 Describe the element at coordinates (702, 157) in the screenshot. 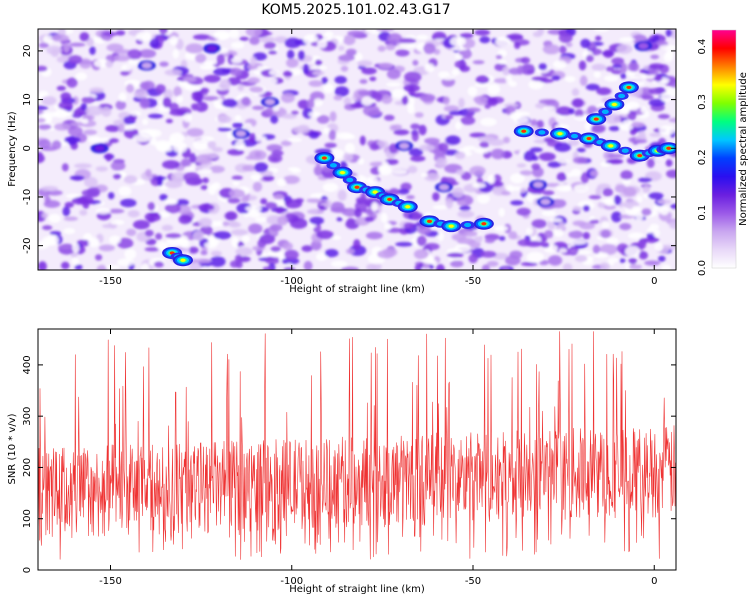

I see `colorbar-tick-label: 0.2` at that location.